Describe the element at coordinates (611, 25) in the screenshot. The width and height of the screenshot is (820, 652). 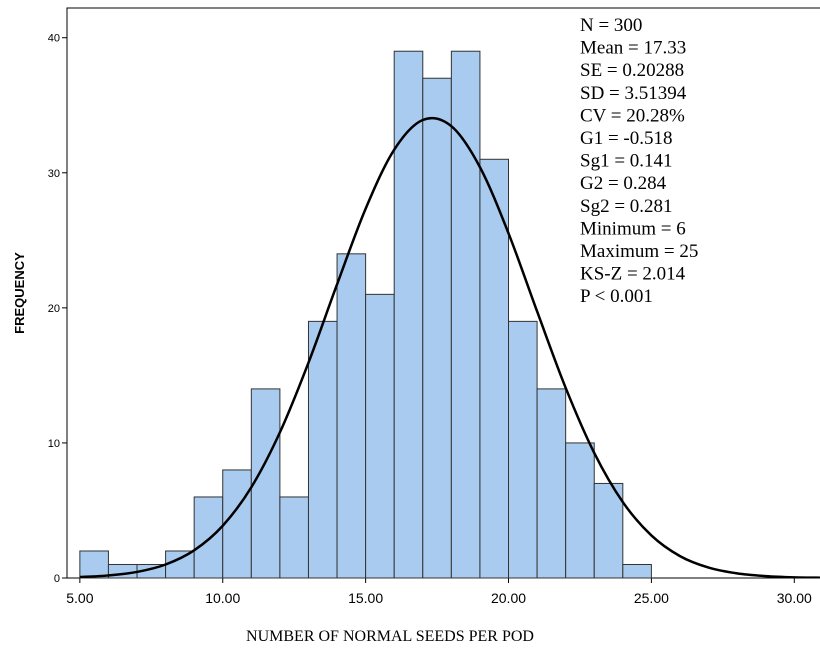
I see `stat-annotation: N = 300` at that location.